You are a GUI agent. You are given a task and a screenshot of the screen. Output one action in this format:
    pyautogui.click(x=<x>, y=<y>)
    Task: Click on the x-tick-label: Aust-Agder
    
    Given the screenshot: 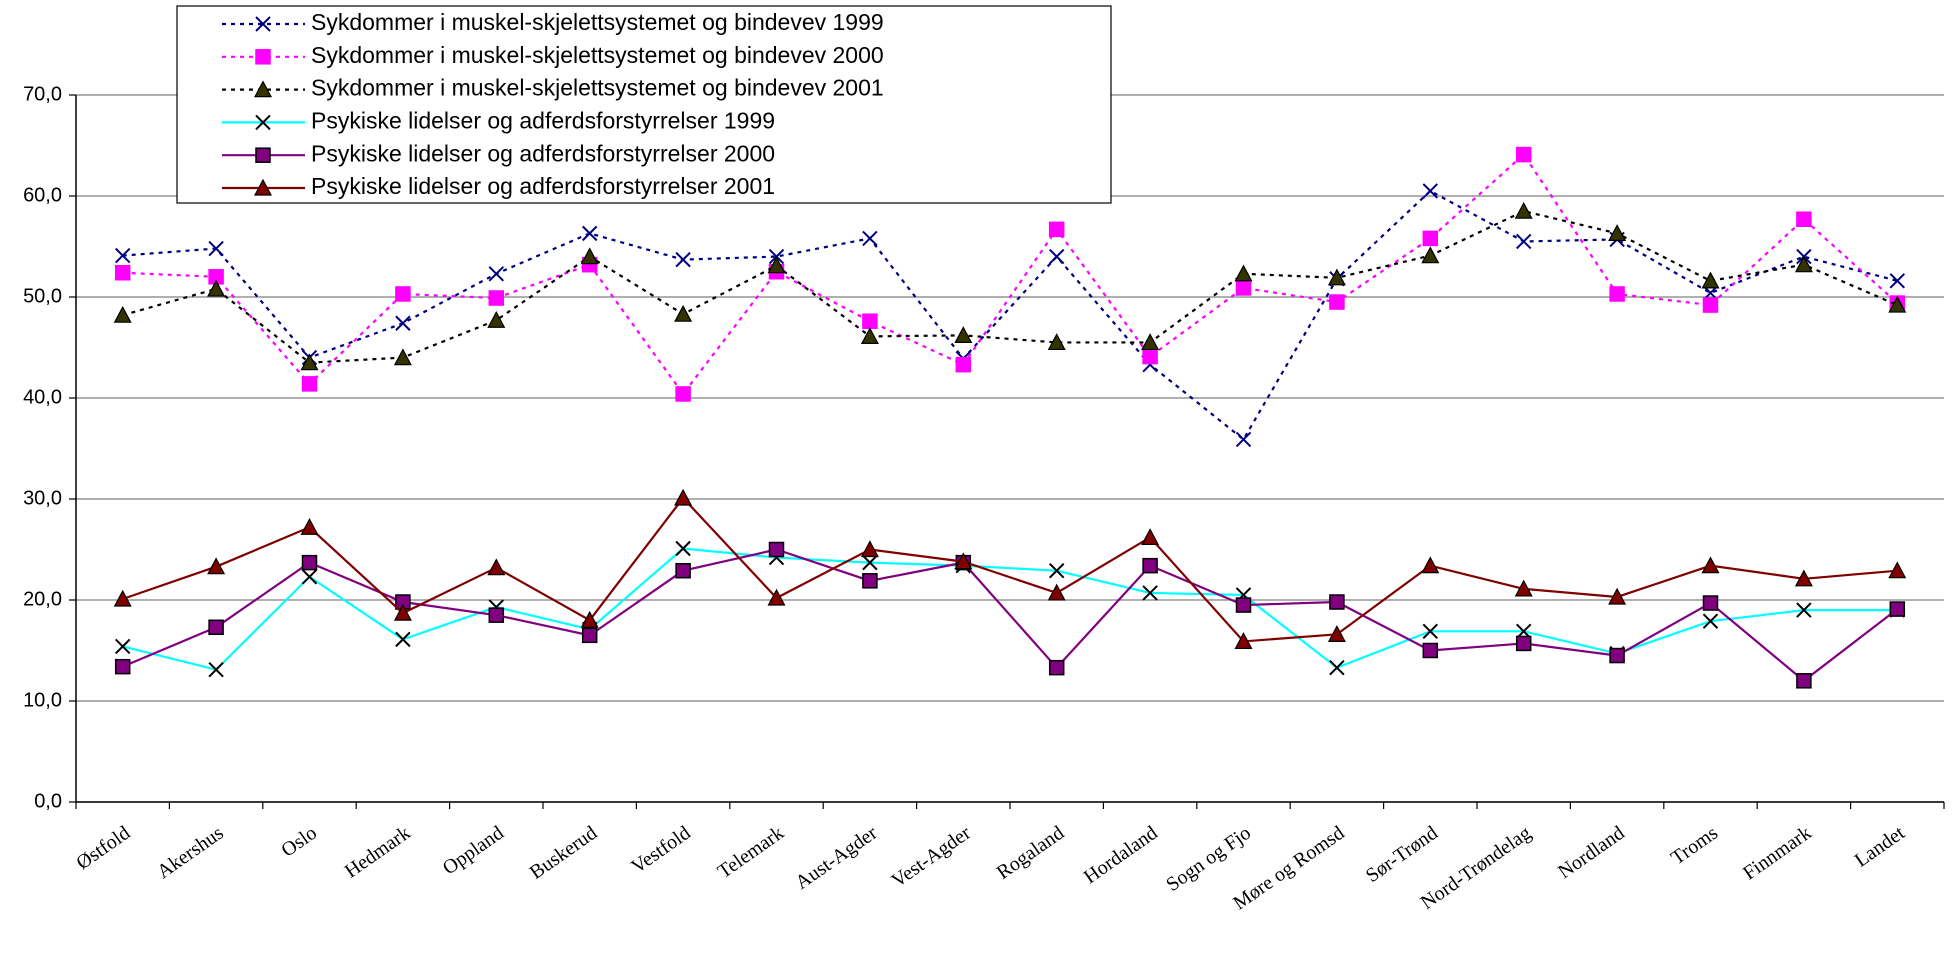 What is the action you would take?
    pyautogui.click(x=836, y=858)
    